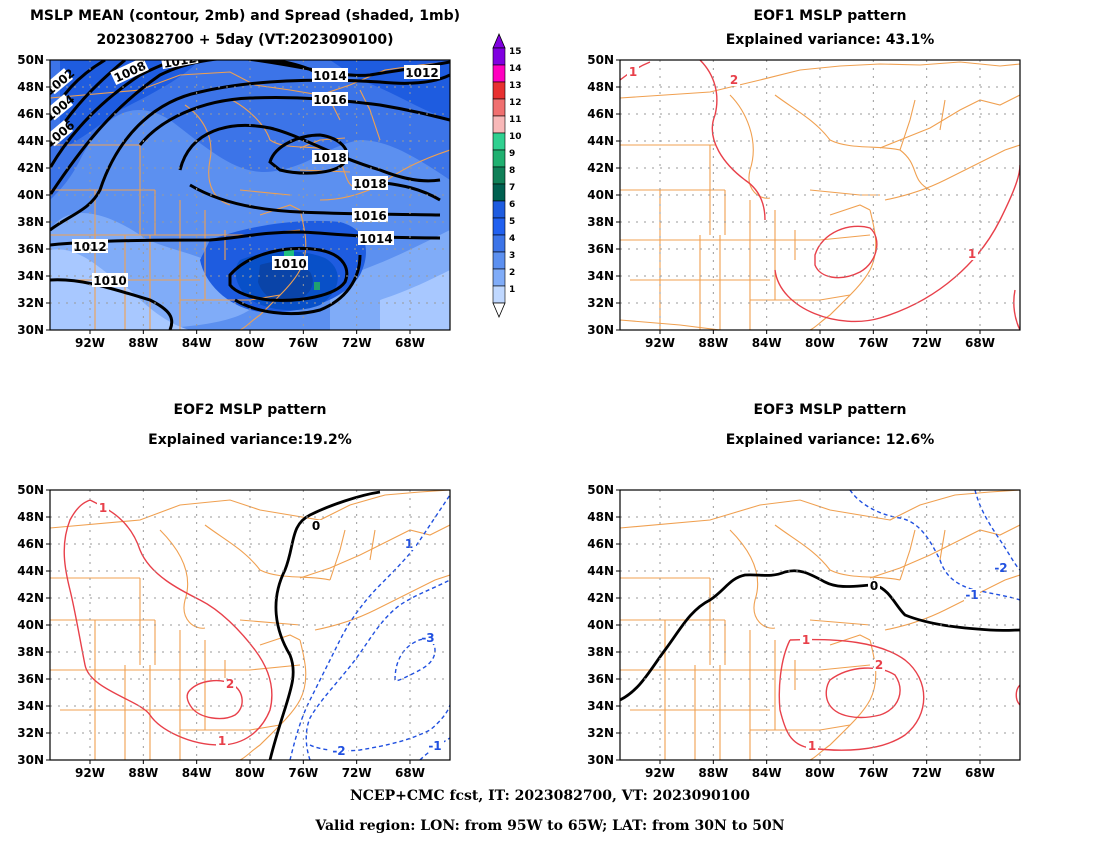 This screenshot has height=850, width=1100. What do you see at coordinates (905, 657) in the screenshot?
I see `eof3-contour-labels: 0 1 2 1 -1 -2` at bounding box center [905, 657].